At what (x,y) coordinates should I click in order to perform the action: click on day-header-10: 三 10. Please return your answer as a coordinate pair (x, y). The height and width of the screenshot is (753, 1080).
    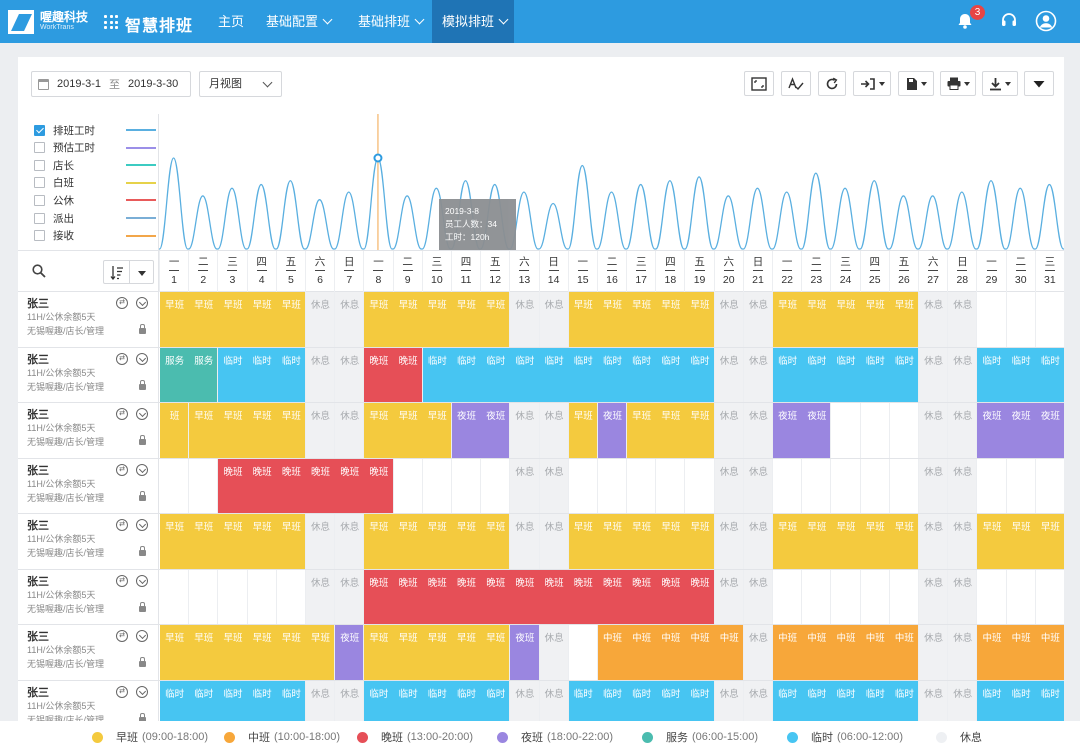
    Looking at the image, I should click on (436, 271).